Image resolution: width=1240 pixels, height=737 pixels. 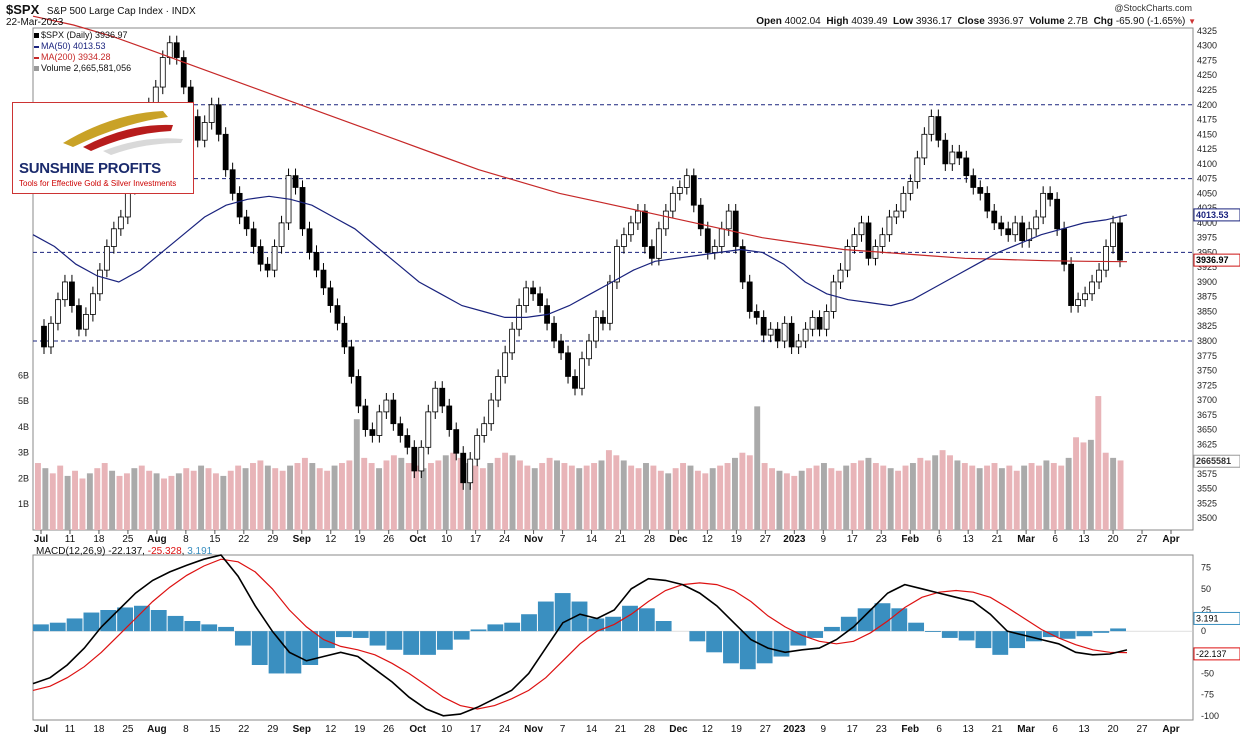 I want to click on chart-date: 22-Mar-2023, so click(x=35, y=22).